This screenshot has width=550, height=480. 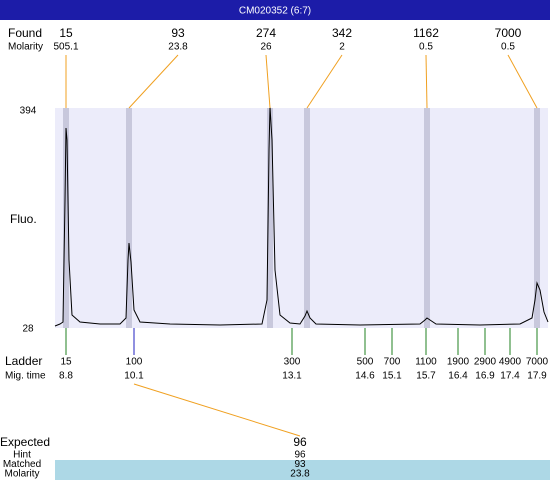 I want to click on ladder-time: 17.9, so click(x=537, y=376).